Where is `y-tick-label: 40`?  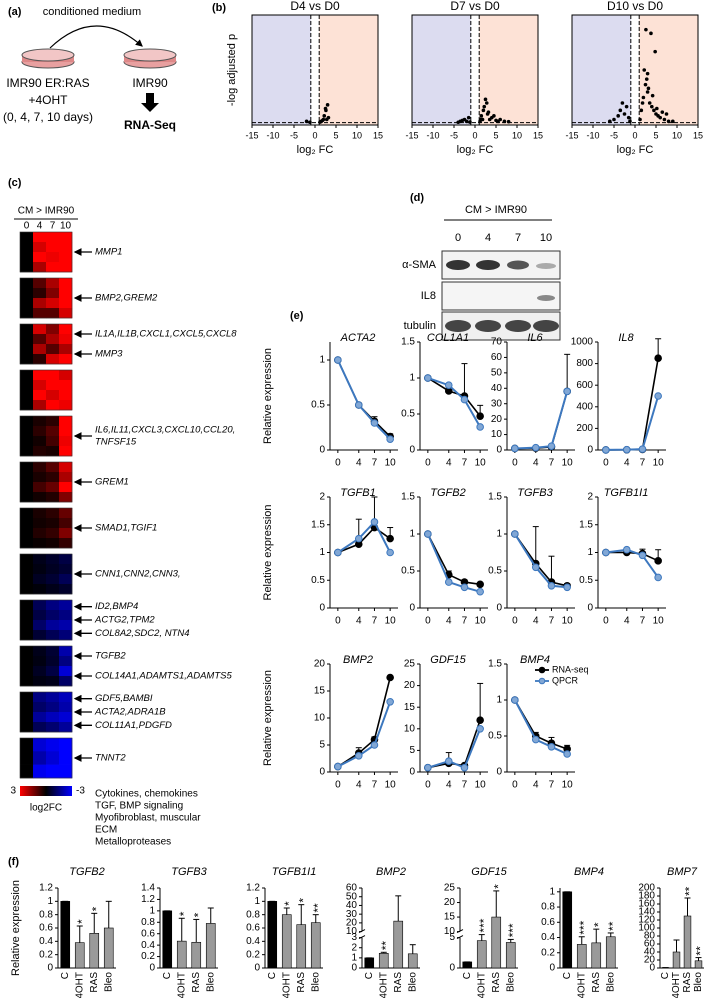 y-tick-label: 40 is located at coordinates (650, 952).